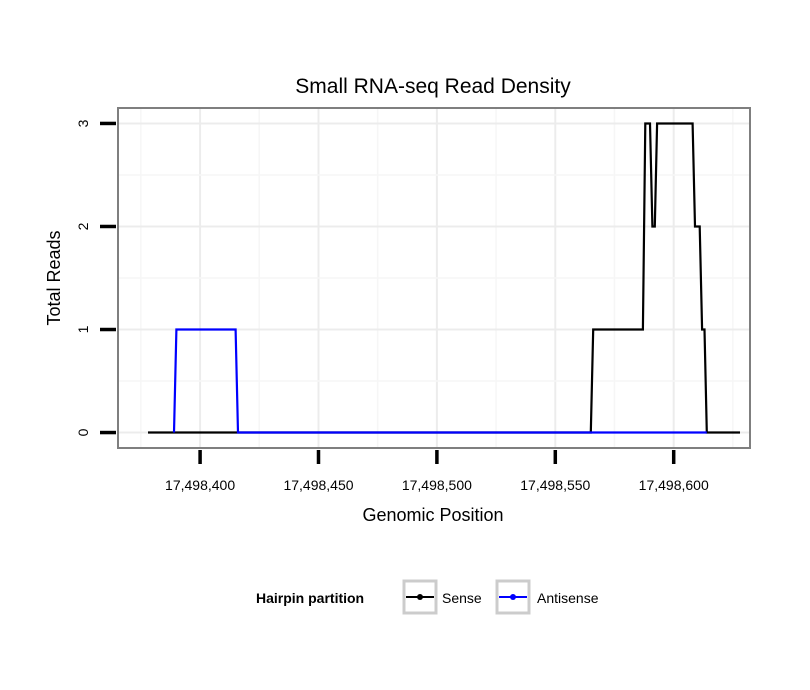 The width and height of the screenshot is (810, 690). What do you see at coordinates (83, 432) in the screenshot?
I see `y-tick-label: 0` at bounding box center [83, 432].